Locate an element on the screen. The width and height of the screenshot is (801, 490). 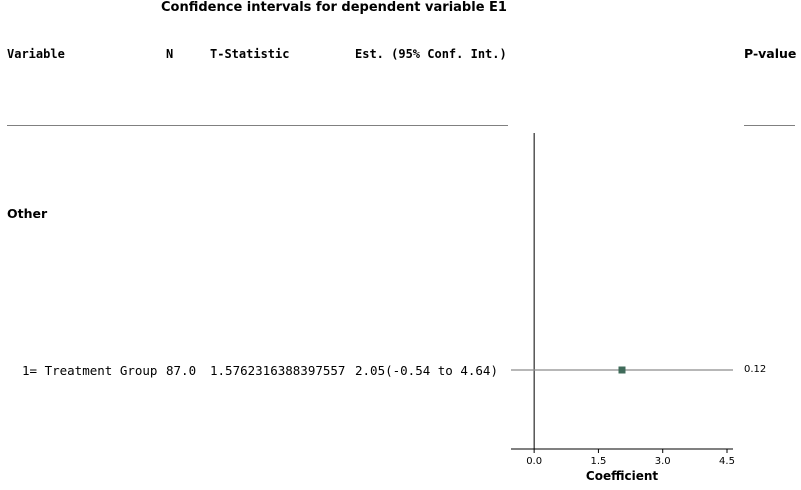
column-header-t-statistic: T-Statistic is located at coordinates (250, 54).